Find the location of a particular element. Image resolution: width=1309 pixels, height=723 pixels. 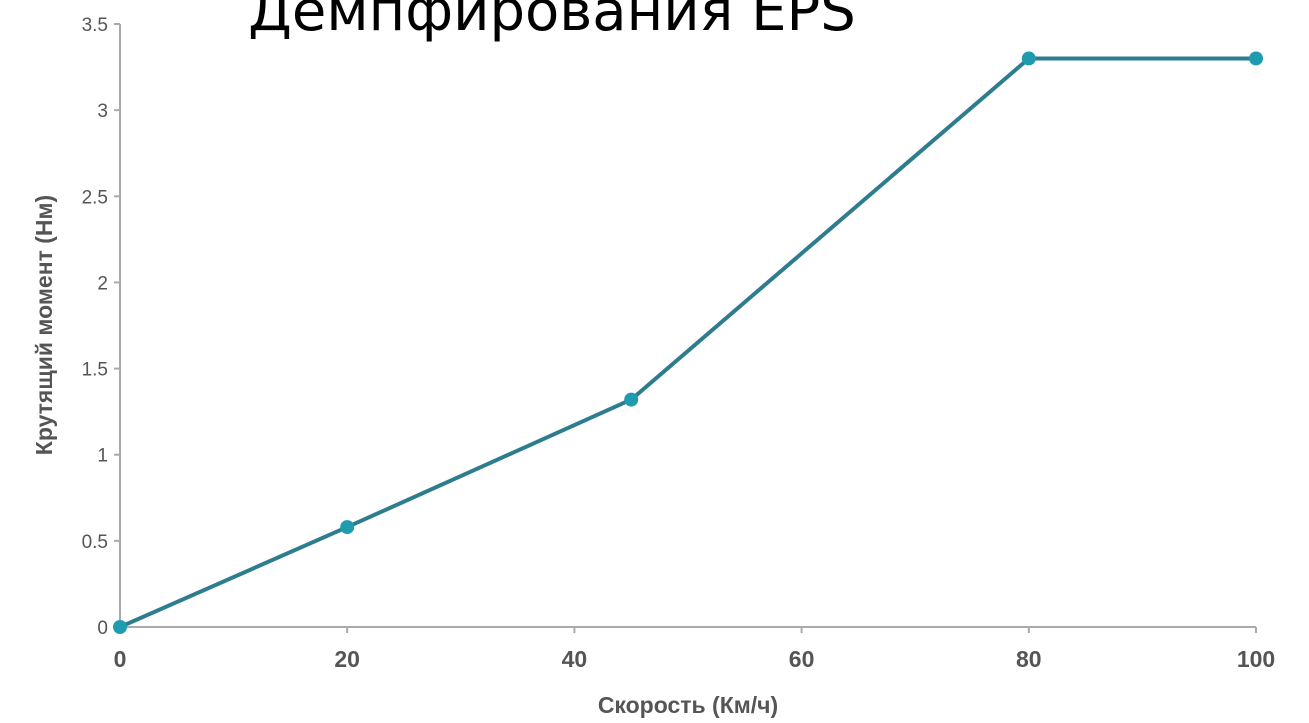

x-axis-title: Скорость (Км/ч) is located at coordinates (688, 705).